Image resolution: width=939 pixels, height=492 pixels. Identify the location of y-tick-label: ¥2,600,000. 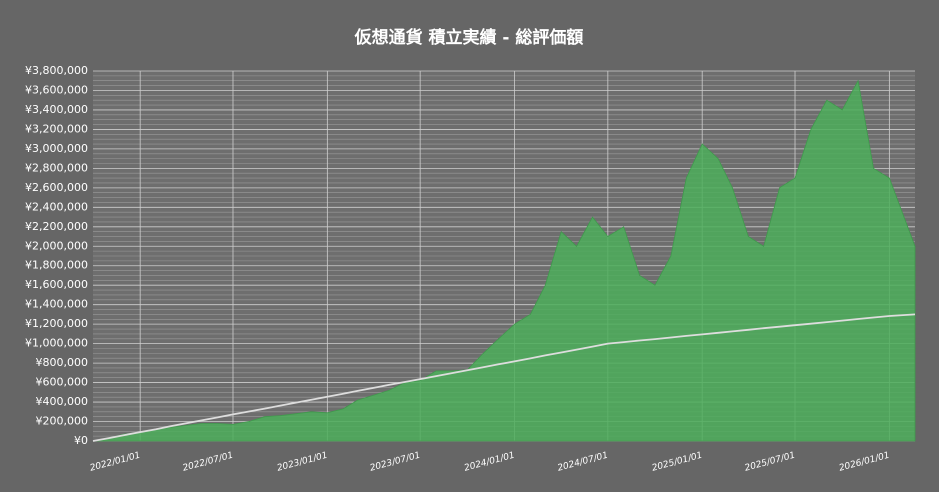
(56, 187).